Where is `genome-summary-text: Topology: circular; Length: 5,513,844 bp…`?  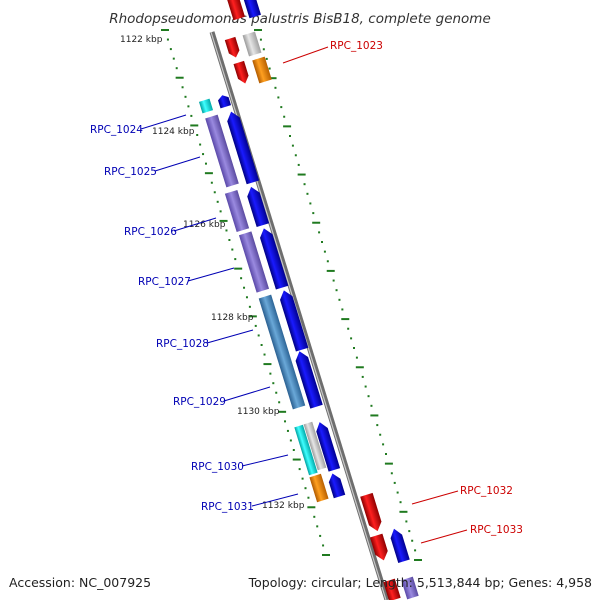 genome-summary-text: Topology: circular; Length: 5,513,844 bp… is located at coordinates (420, 582).